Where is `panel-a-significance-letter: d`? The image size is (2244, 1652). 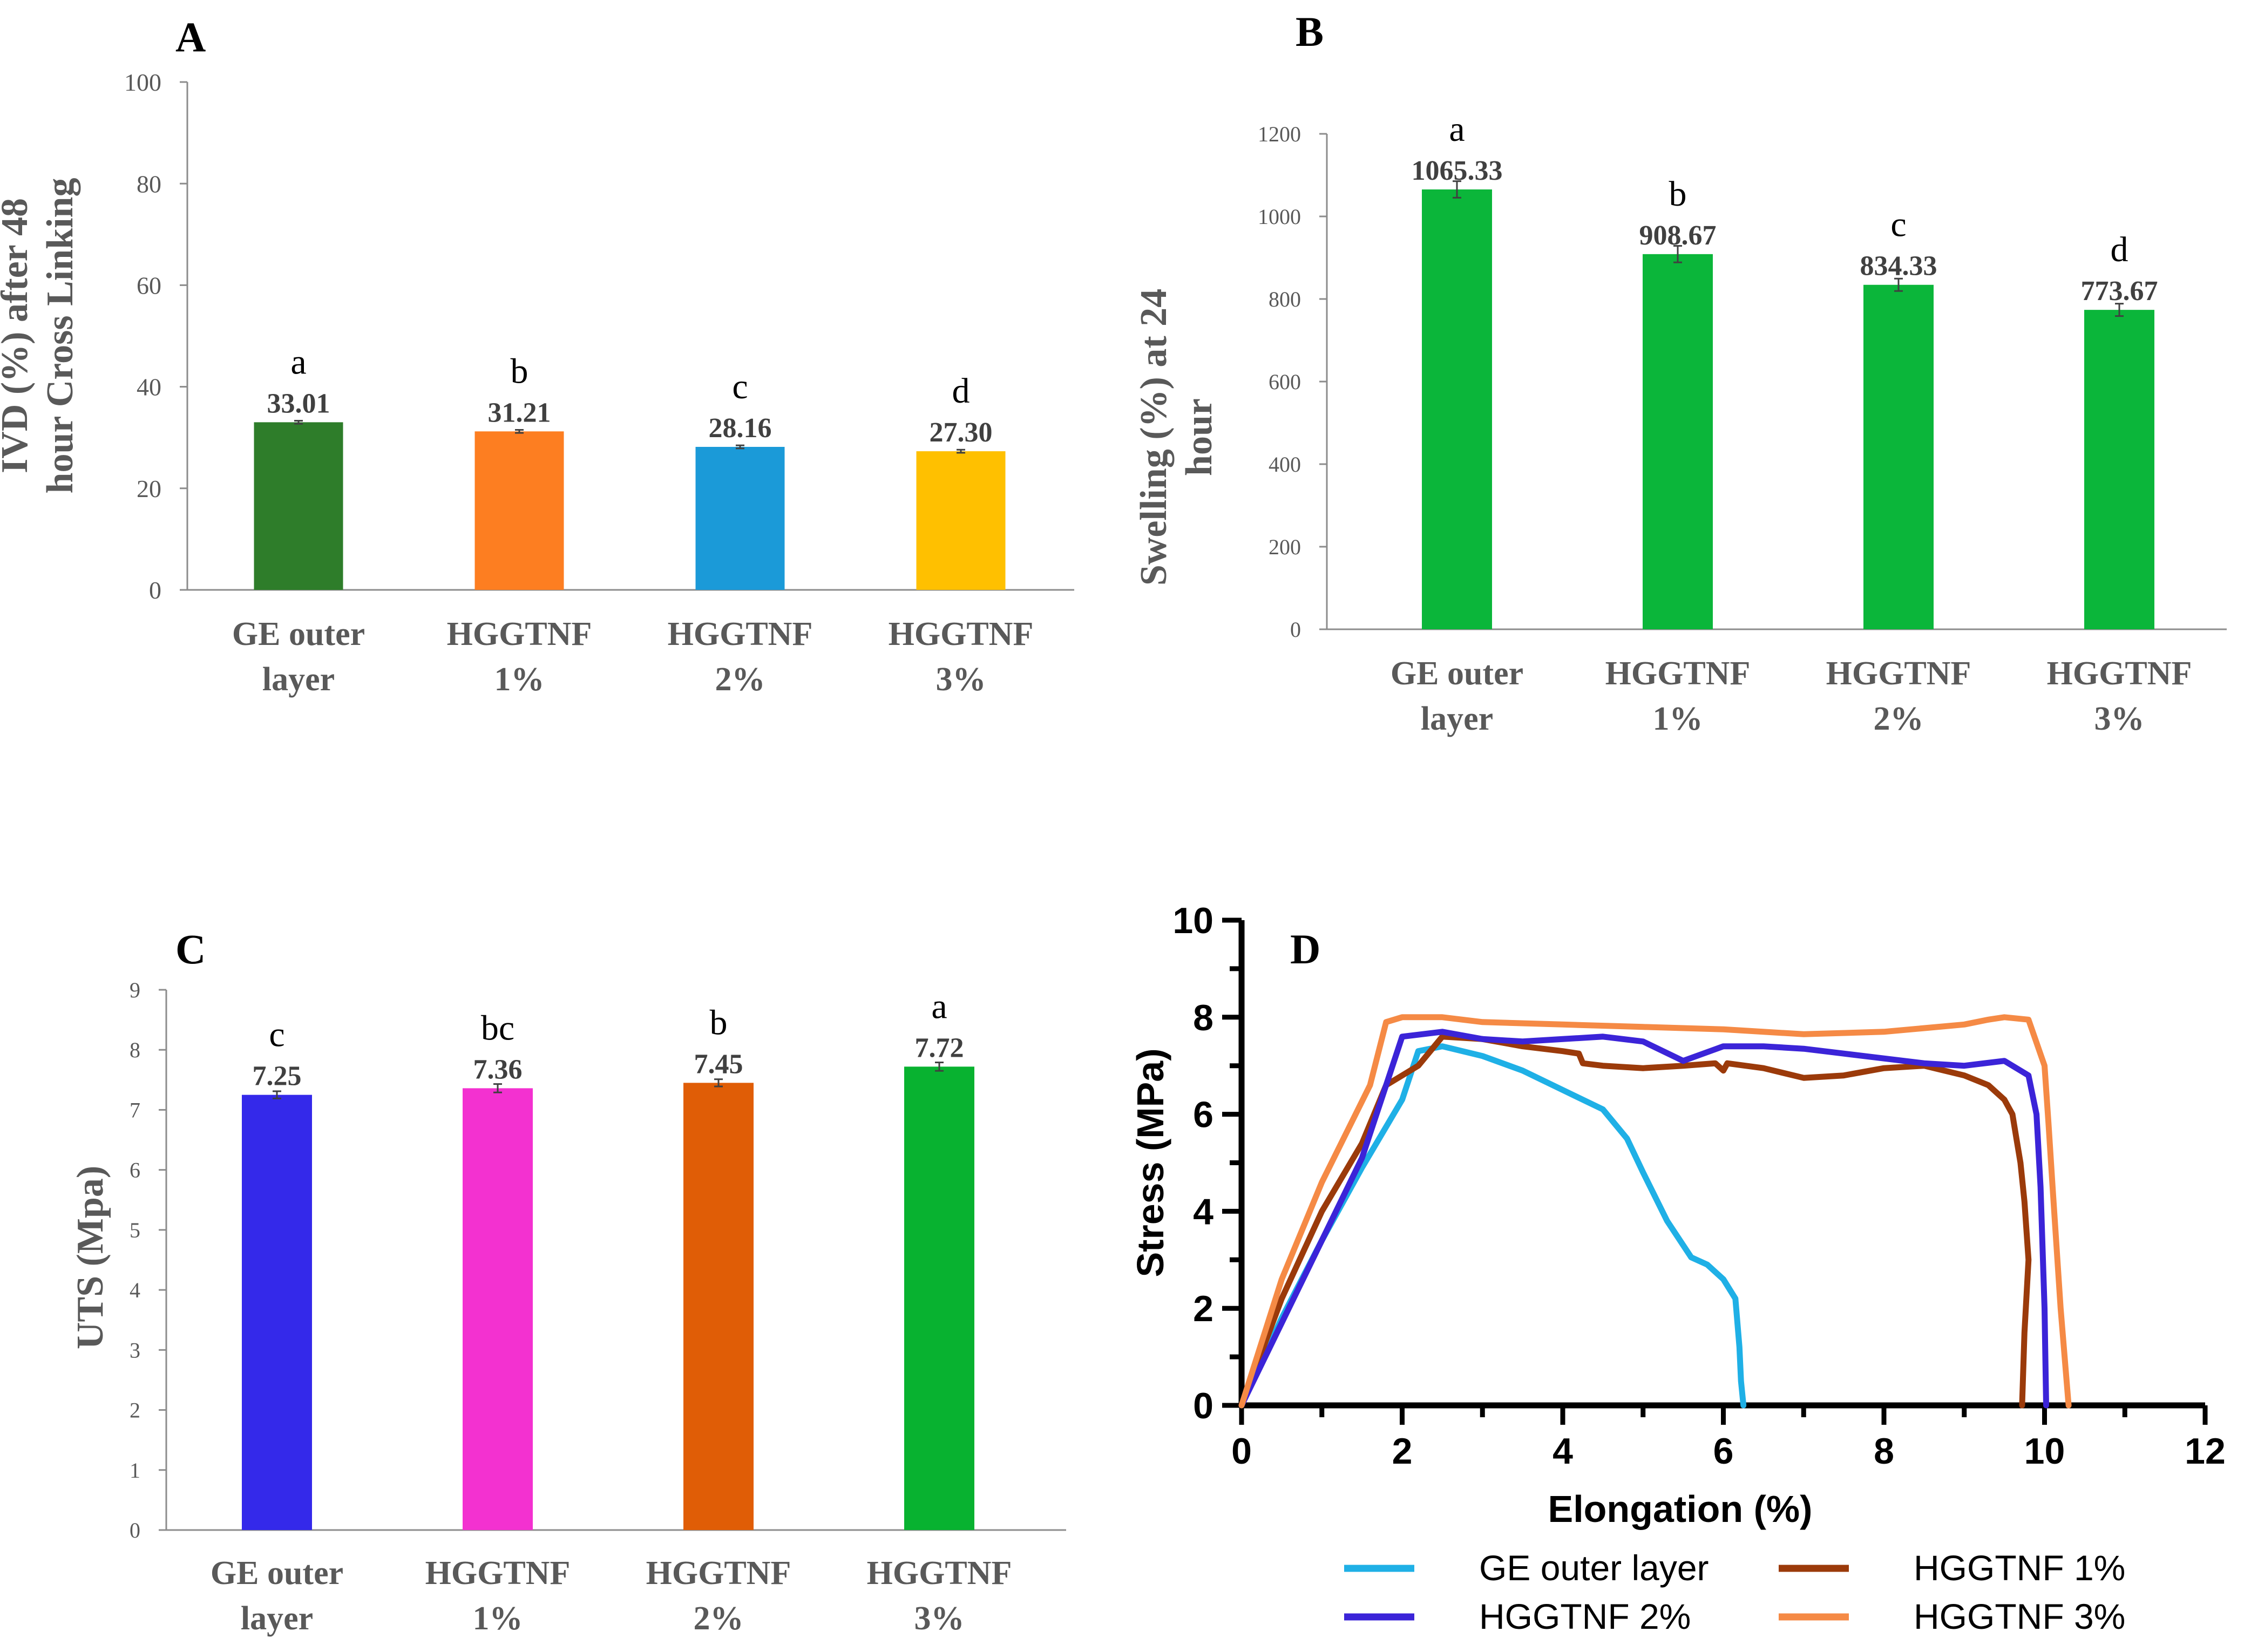 panel-a-significance-letter: d is located at coordinates (961, 391).